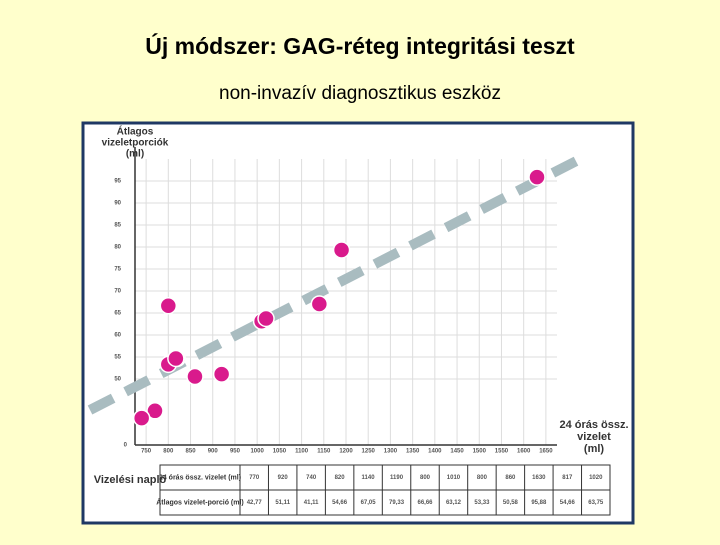 Image resolution: width=720 pixels, height=545 pixels. Describe the element at coordinates (510, 478) in the screenshot. I see `table-cell: 860` at that location.